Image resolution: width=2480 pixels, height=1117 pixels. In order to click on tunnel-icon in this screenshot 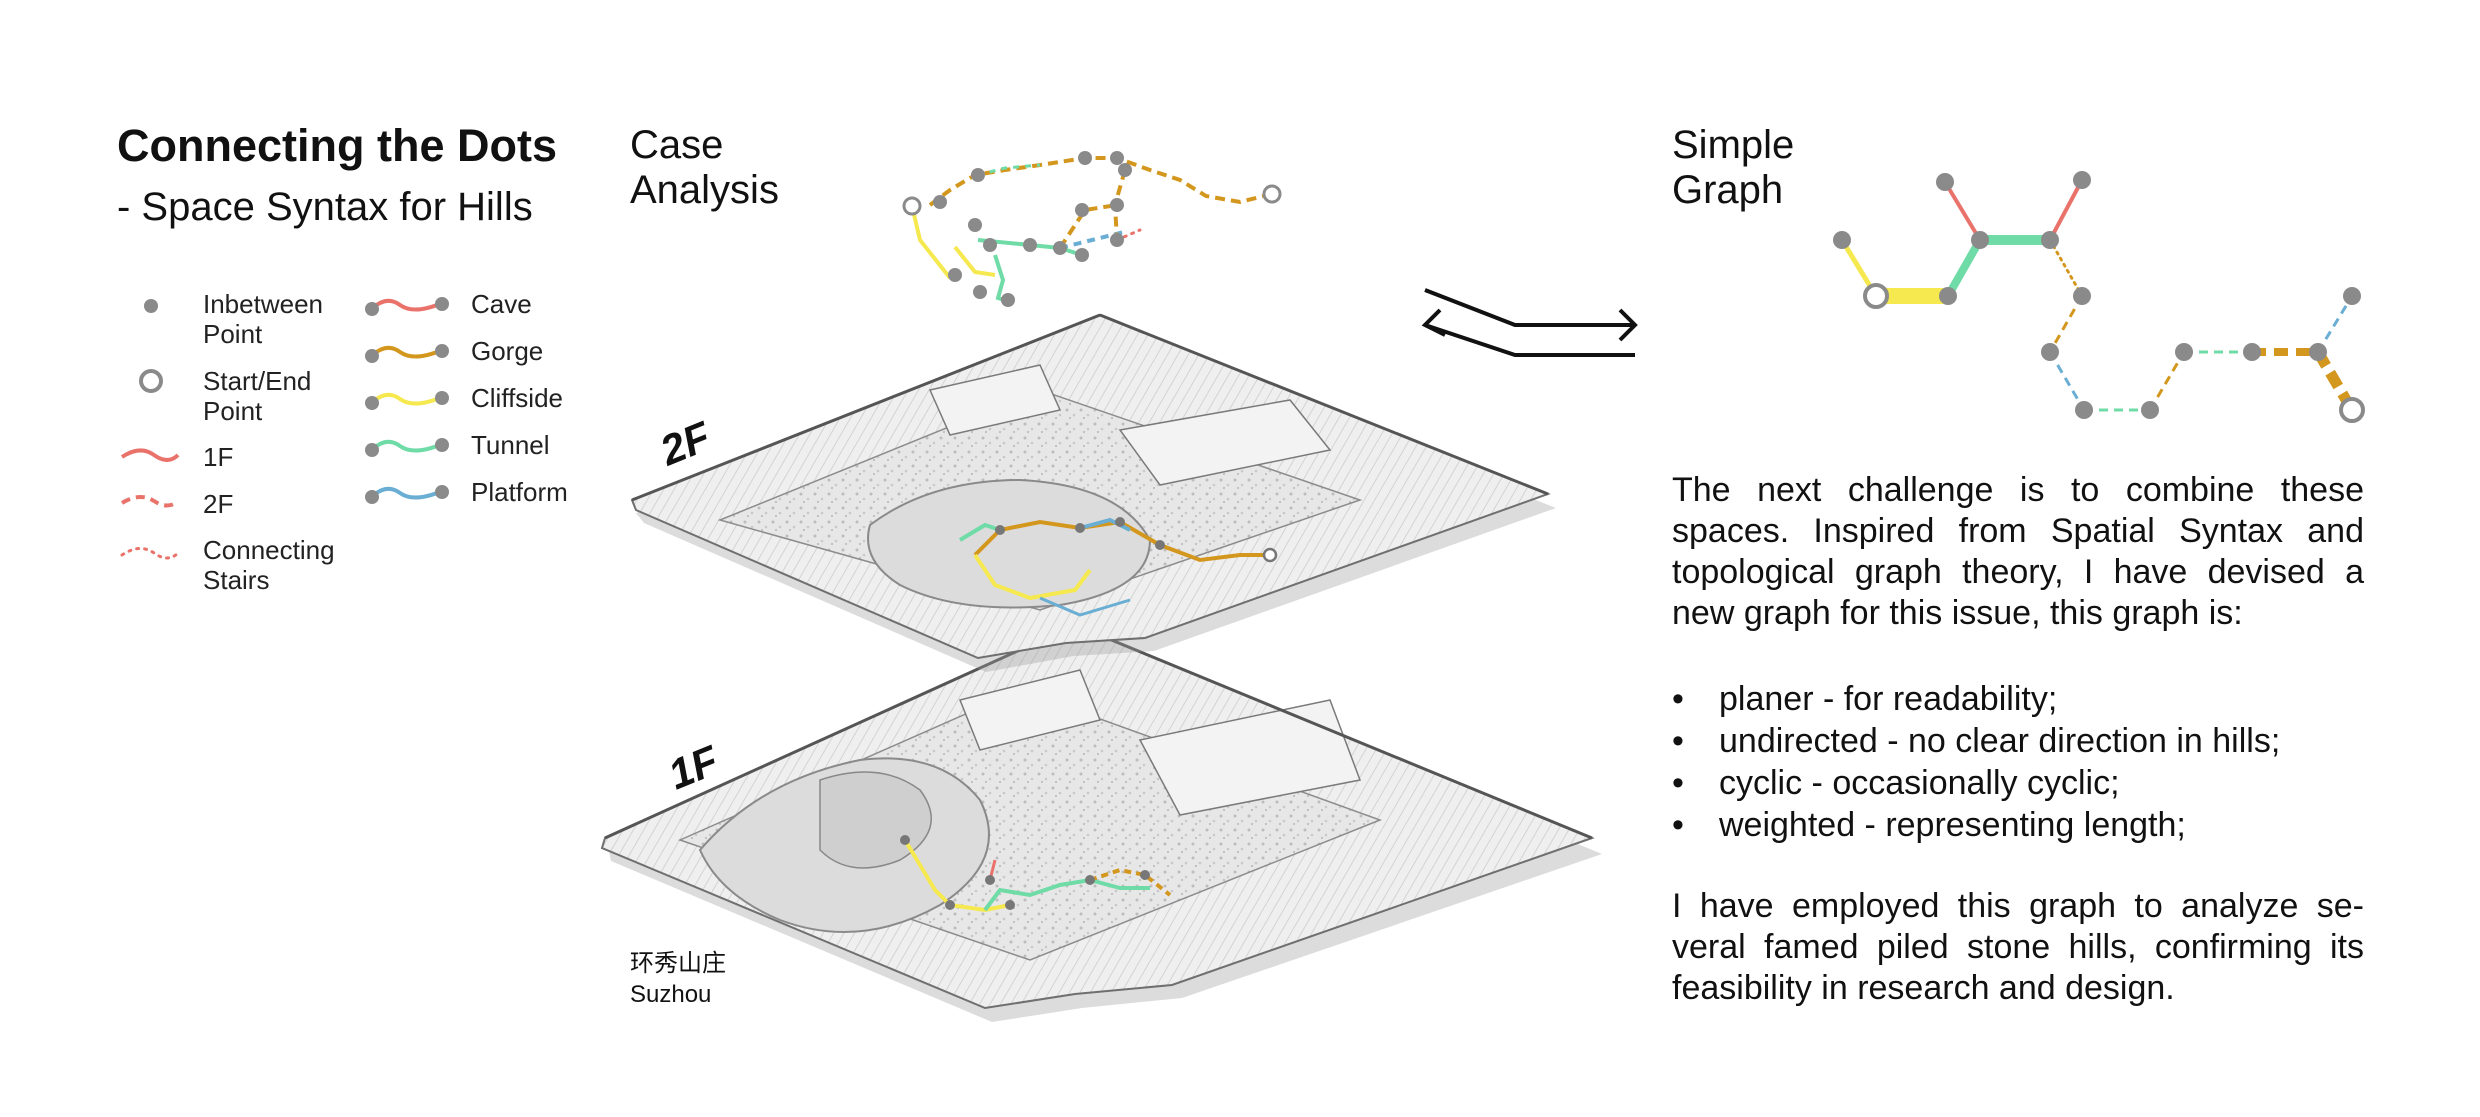, I will do `click(407, 447)`.